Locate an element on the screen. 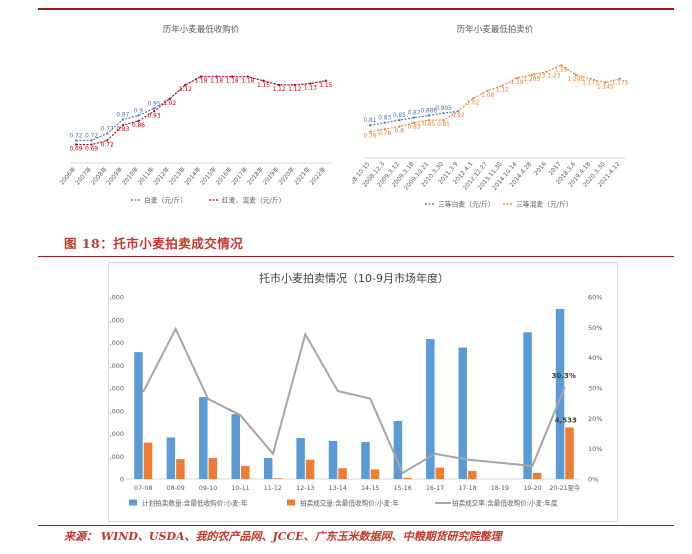 The height and width of the screenshot is (554, 692). data-label: 1.15 is located at coordinates (326, 86).